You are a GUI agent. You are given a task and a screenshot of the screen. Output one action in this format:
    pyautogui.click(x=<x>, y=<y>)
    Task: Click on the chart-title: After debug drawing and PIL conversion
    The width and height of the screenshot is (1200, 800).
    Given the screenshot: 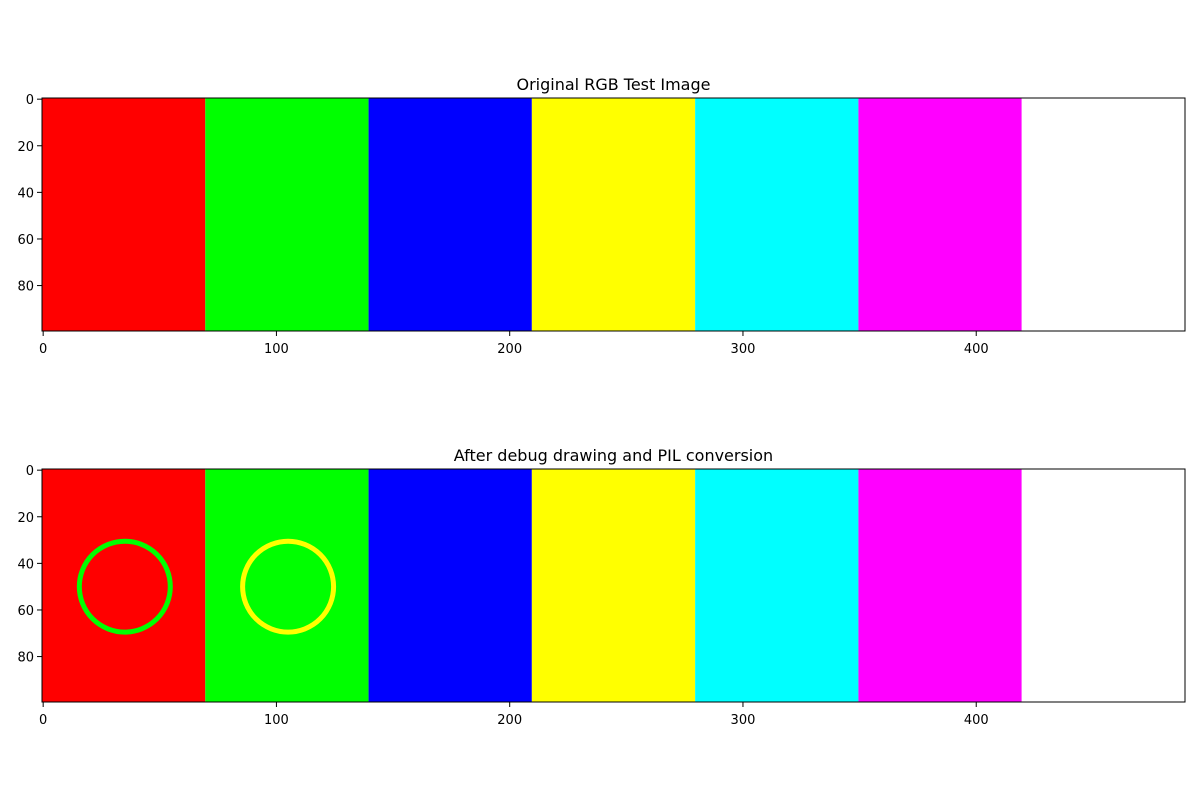 What is the action you would take?
    pyautogui.click(x=613, y=455)
    